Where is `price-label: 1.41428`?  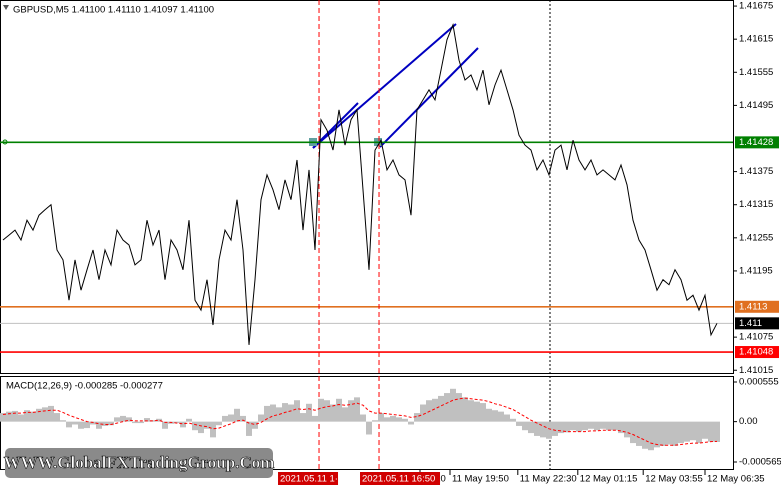 price-label: 1.41428 is located at coordinates (756, 142).